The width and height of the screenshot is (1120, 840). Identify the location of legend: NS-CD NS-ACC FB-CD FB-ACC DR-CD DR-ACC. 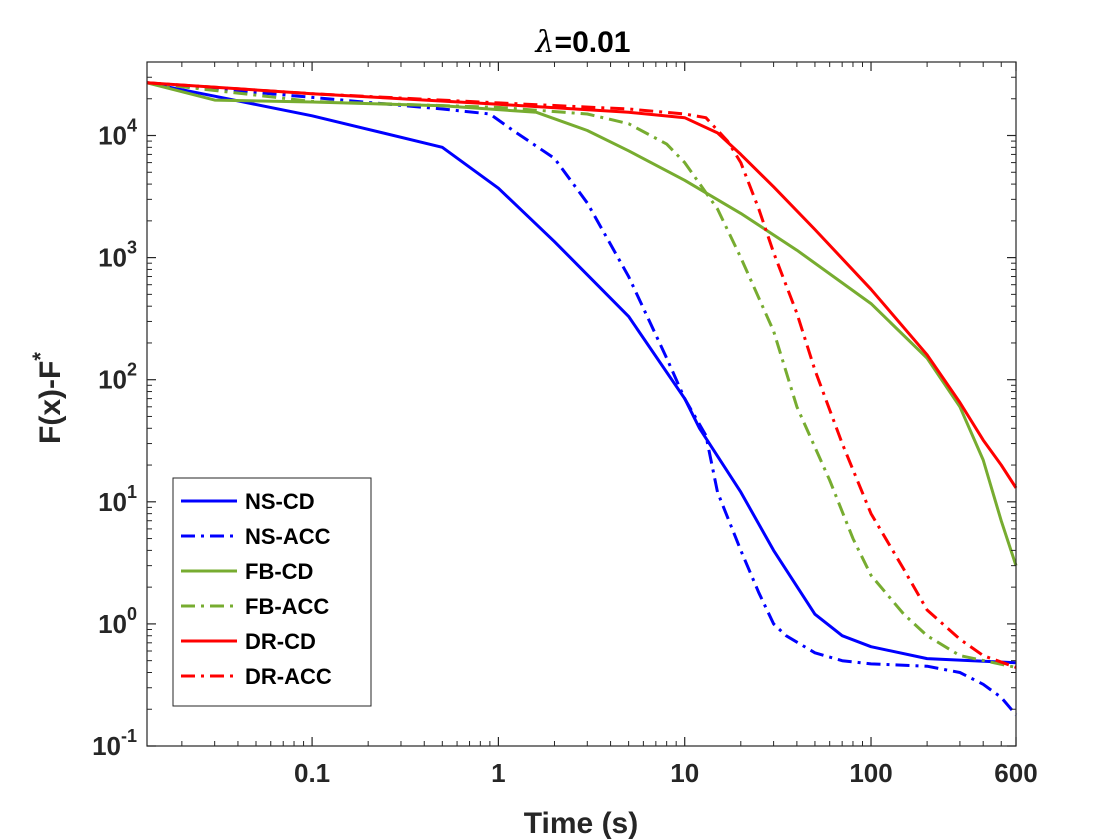
(272, 592).